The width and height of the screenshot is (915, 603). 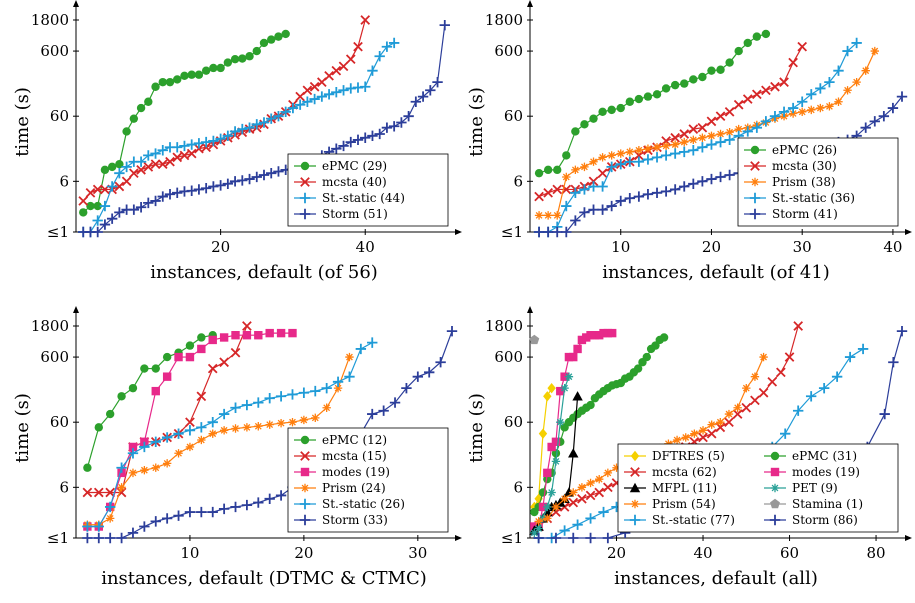 What do you see at coordinates (702, 553) in the screenshot?
I see `x-tick-label: 40` at bounding box center [702, 553].